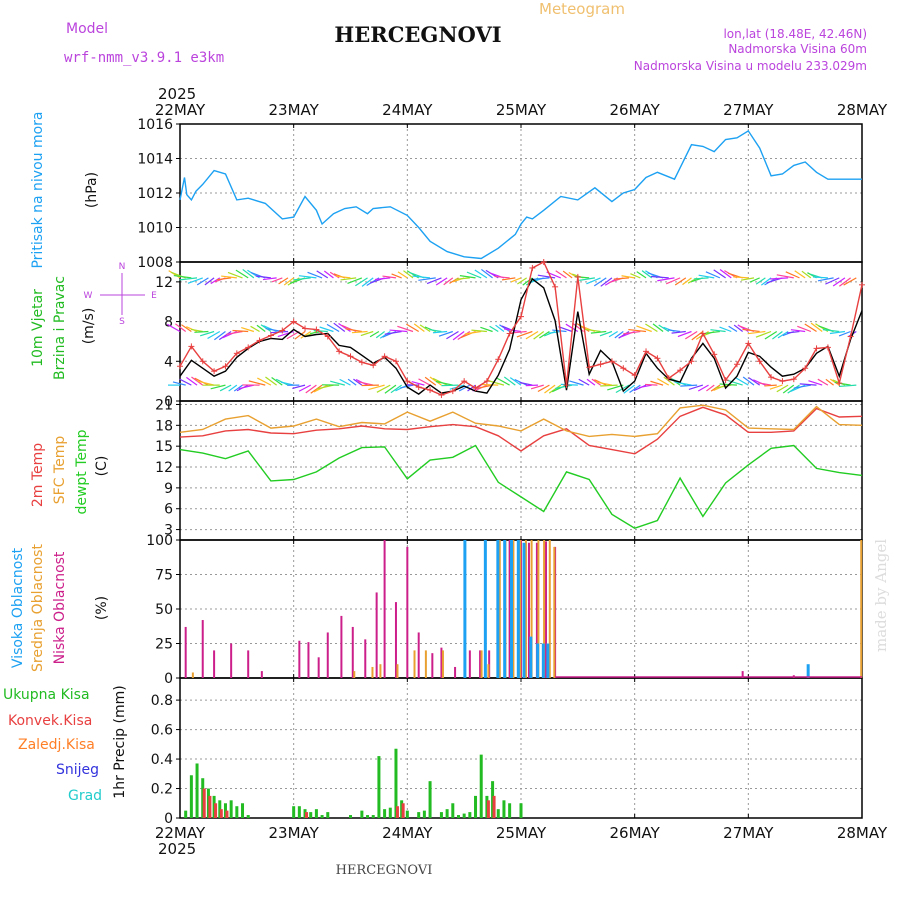 The height and width of the screenshot is (900, 900). What do you see at coordinates (168, 679) in the screenshot?
I see `y-tick-label: 0` at bounding box center [168, 679].